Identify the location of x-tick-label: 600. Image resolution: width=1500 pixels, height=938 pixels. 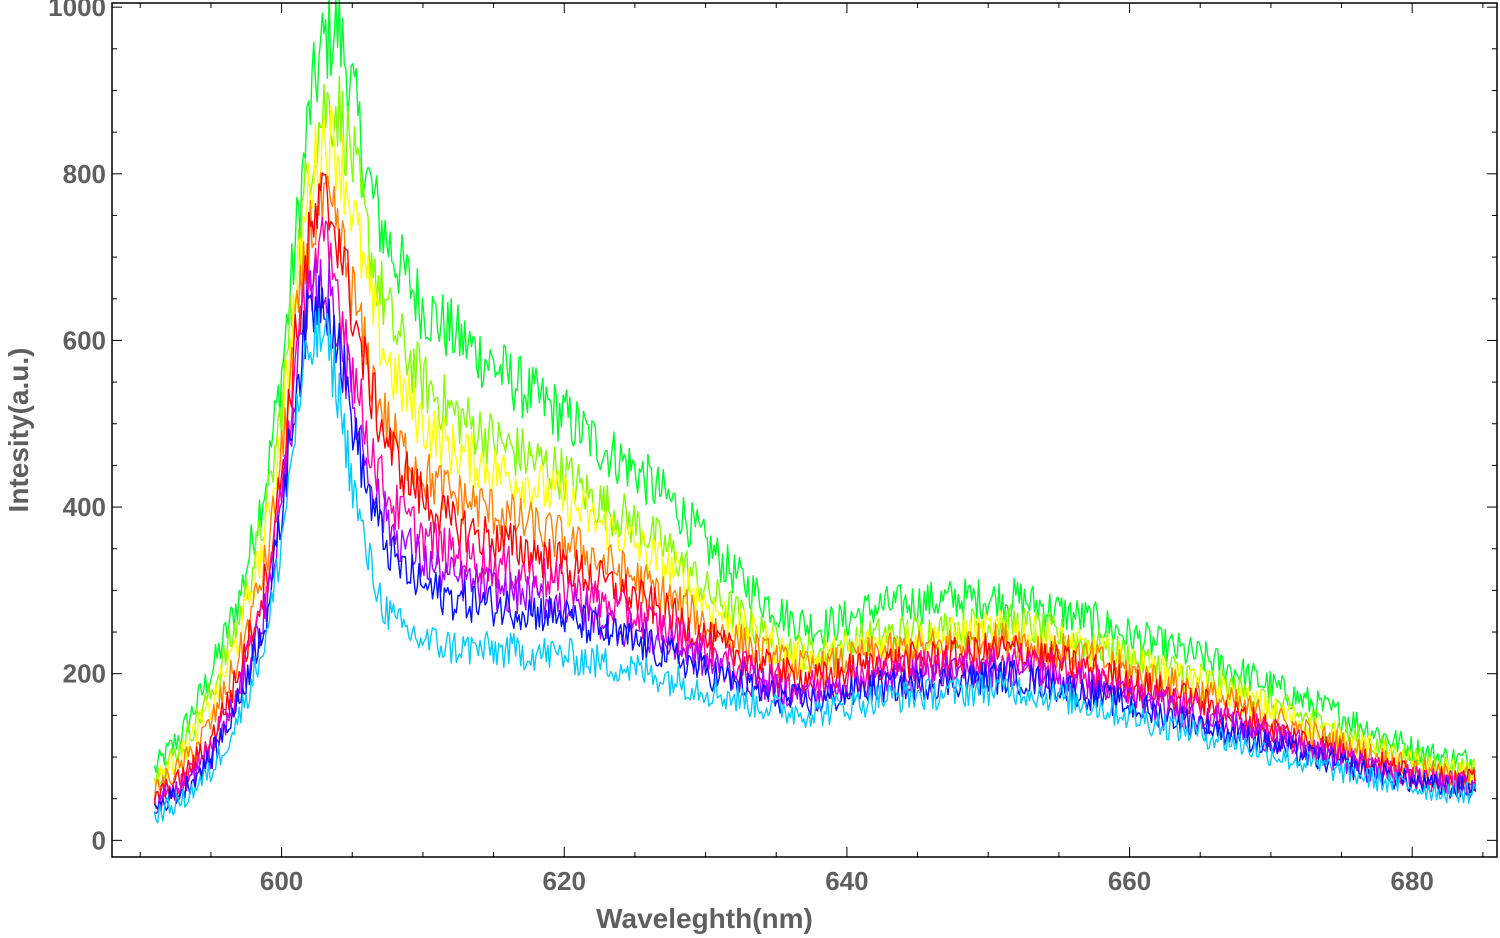
(281, 881).